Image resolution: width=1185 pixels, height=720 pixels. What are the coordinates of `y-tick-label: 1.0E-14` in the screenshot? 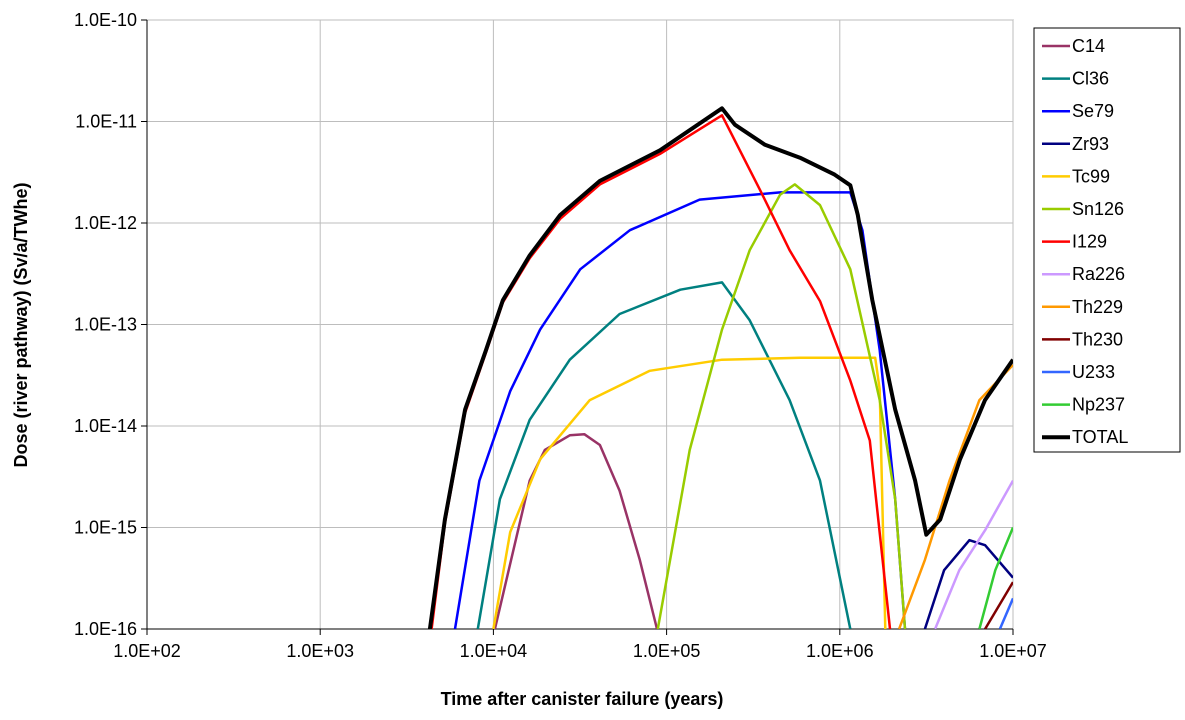 It's located at (105, 426).